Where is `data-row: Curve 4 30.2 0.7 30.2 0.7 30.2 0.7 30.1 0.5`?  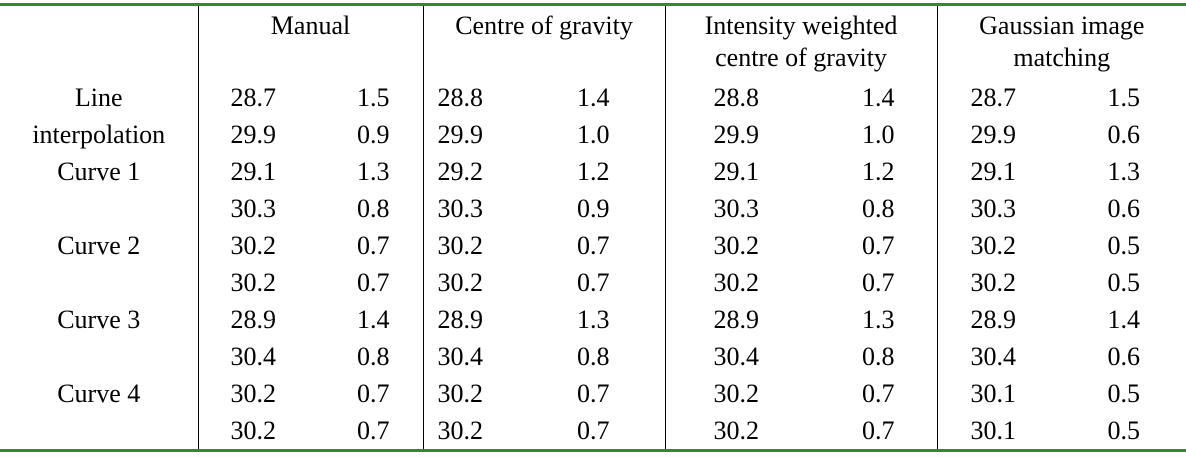 data-row: Curve 4 30.2 0.7 30.2 0.7 30.2 0.7 30.1 0.5 is located at coordinates (593, 393).